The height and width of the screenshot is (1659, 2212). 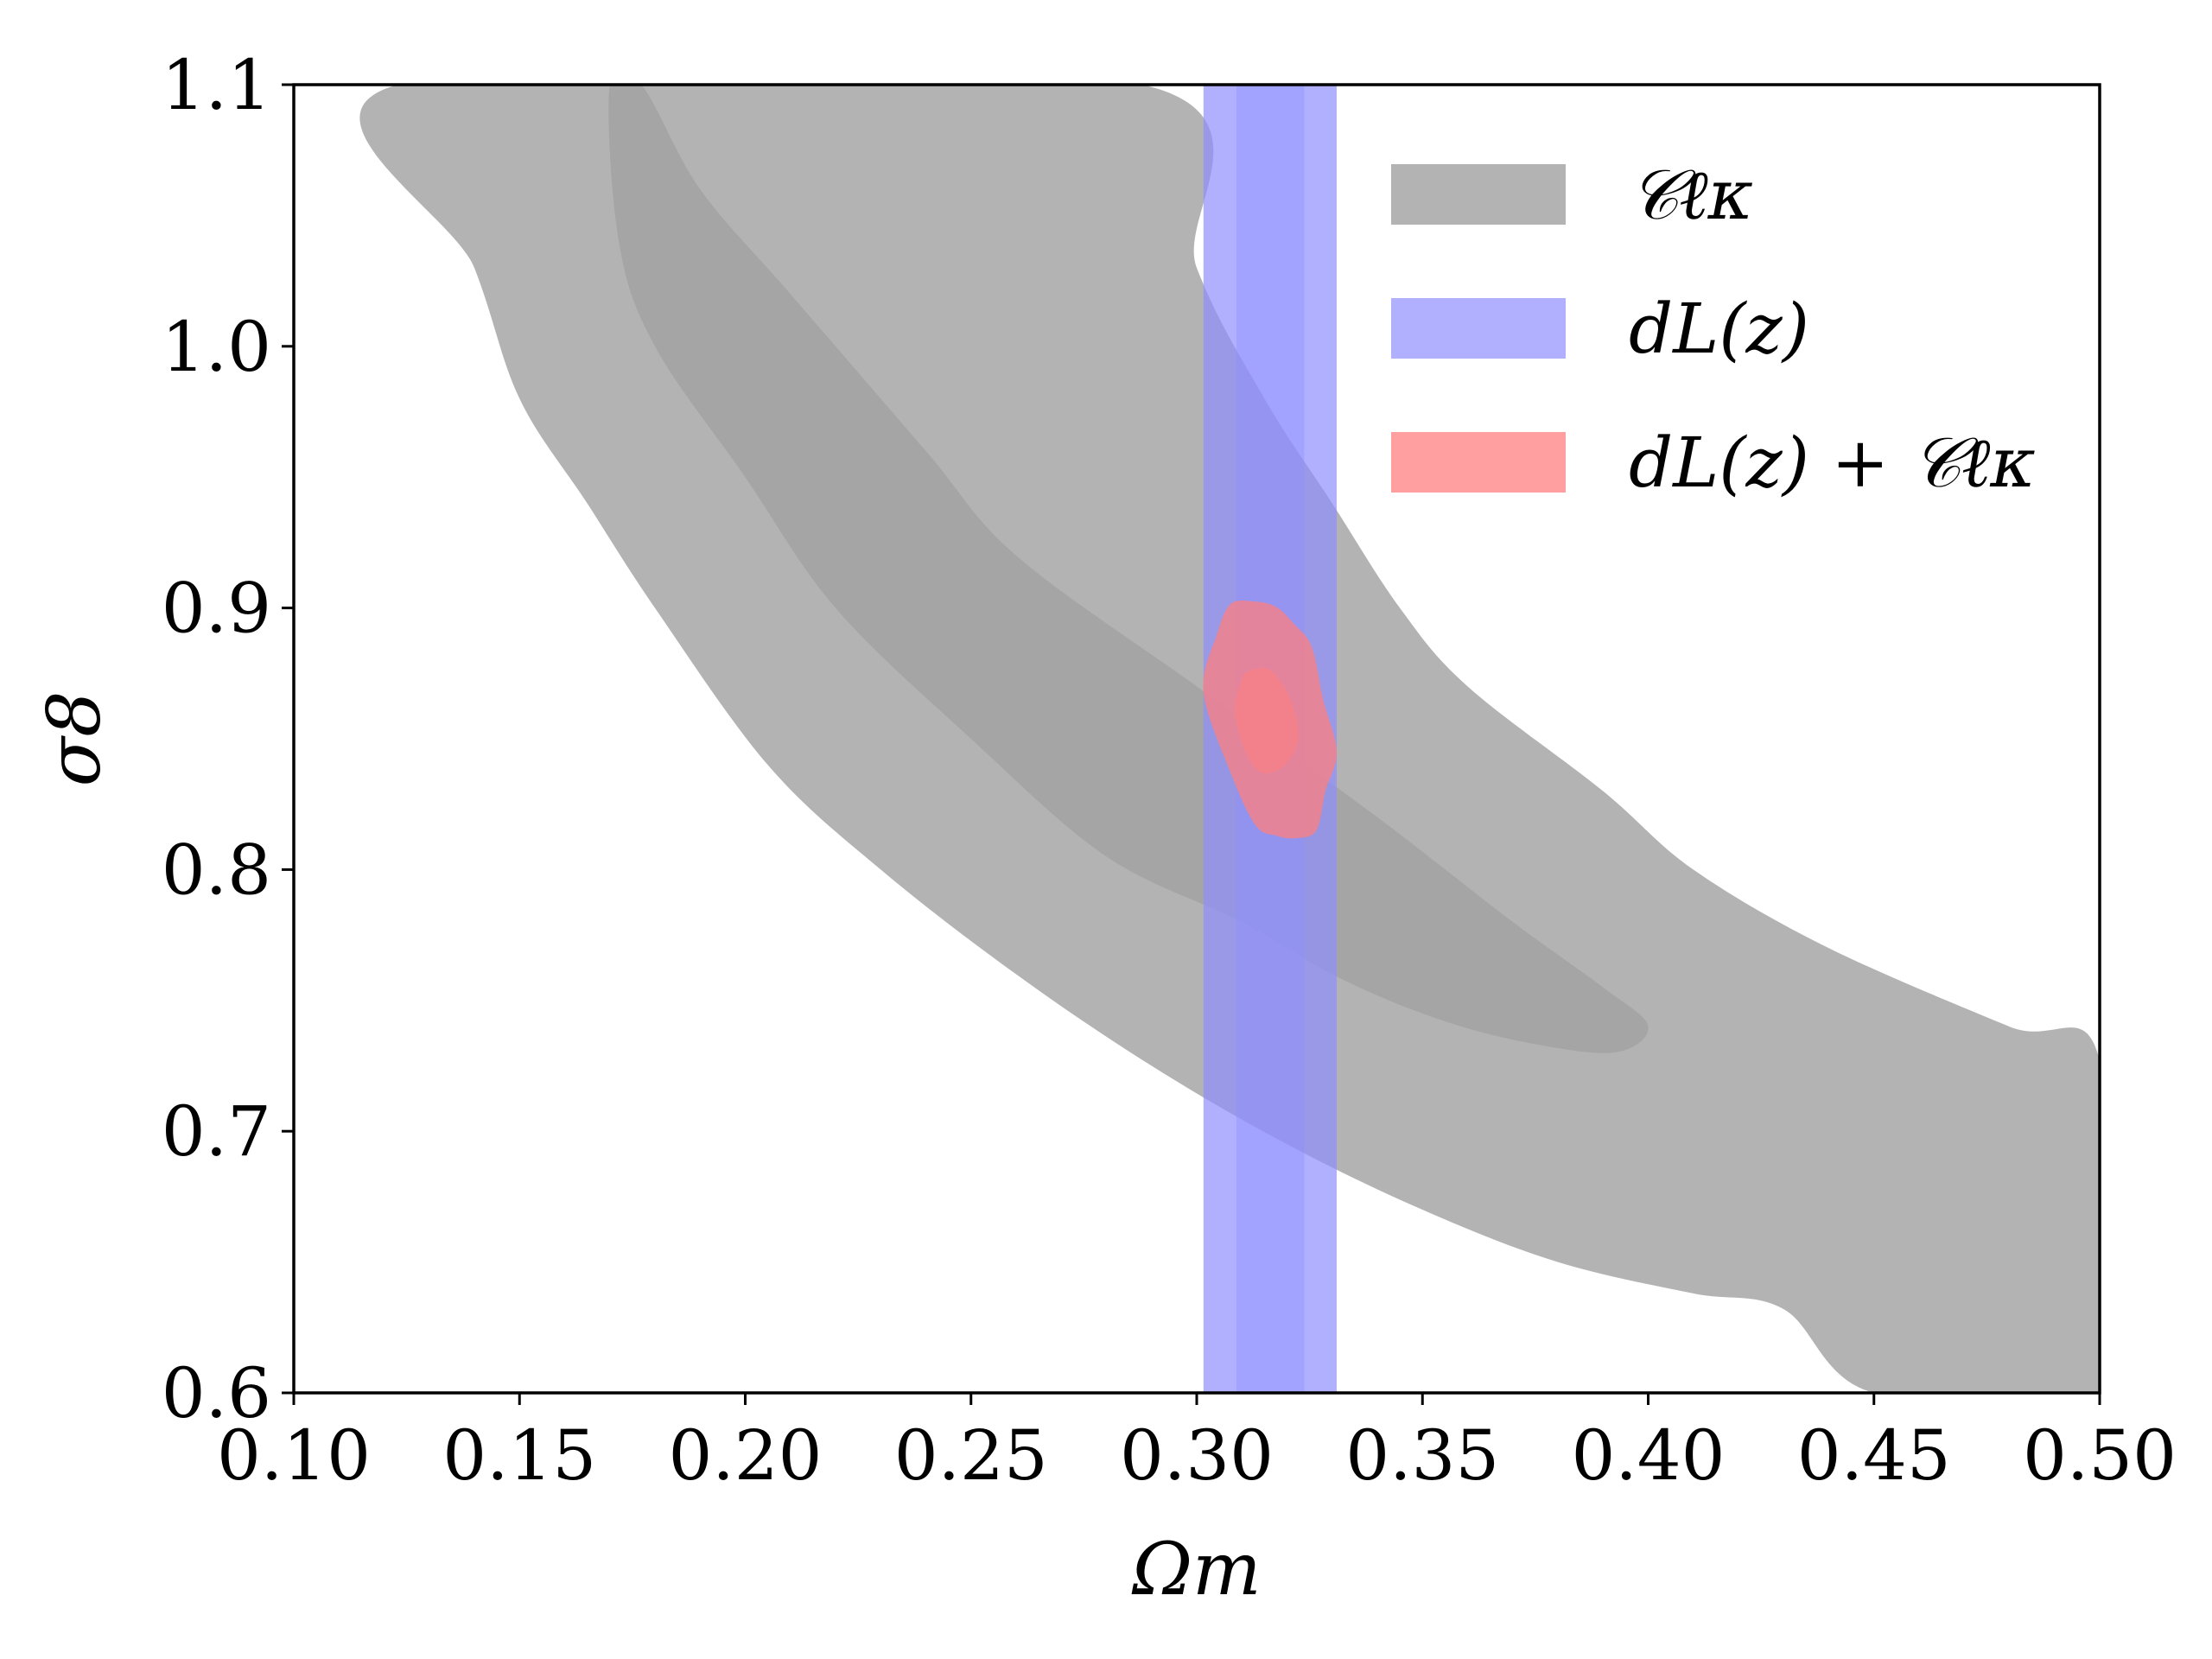 What do you see at coordinates (1691, 195) in the screenshot?
I see `legend-label-ckappa: 𝒞ℓκ` at bounding box center [1691, 195].